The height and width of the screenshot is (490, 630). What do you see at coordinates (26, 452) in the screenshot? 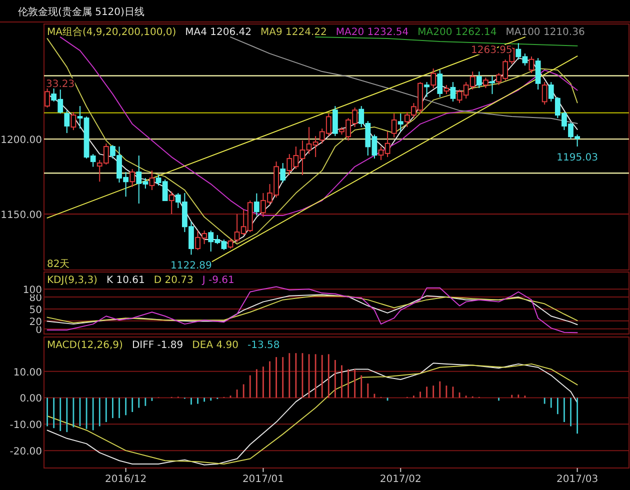
I see `y-tick-label: -20.00` at bounding box center [26, 452].